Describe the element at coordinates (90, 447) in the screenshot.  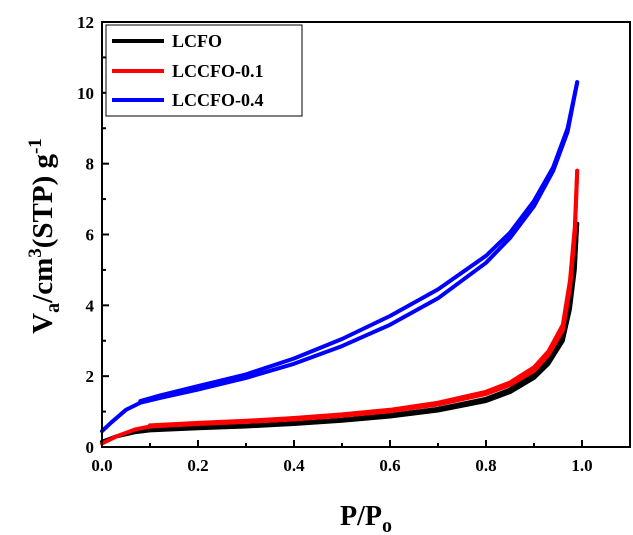
I see `y-tick-label: 0` at that location.